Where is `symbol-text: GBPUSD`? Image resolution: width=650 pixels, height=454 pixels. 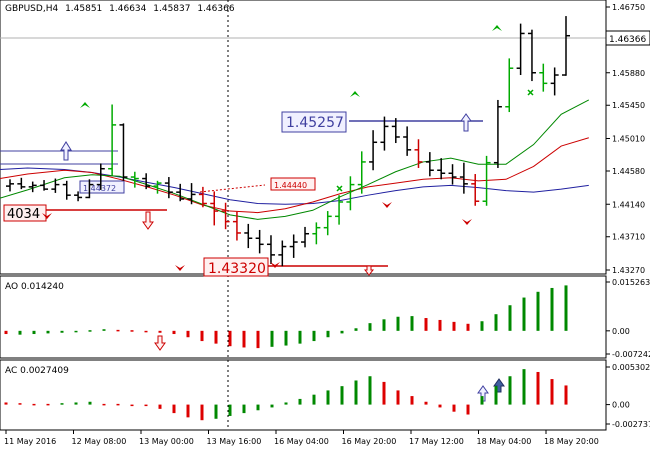 symbol-text: GBPUSD is located at coordinates (24, 9).